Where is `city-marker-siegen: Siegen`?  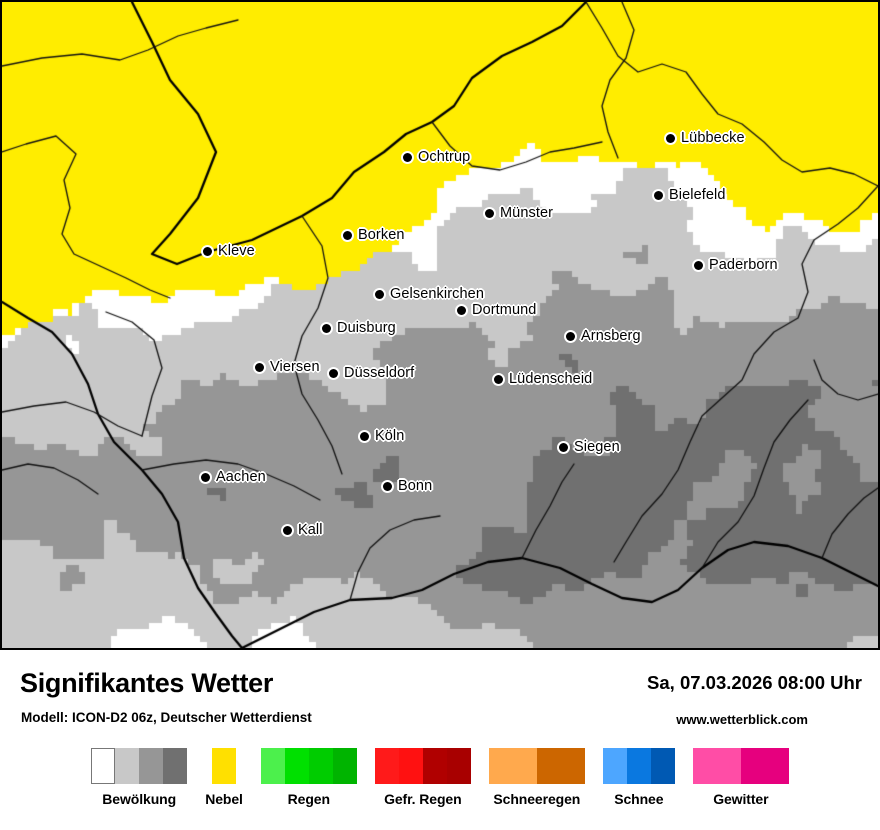
city-marker-siegen: Siegen is located at coordinates (589, 447).